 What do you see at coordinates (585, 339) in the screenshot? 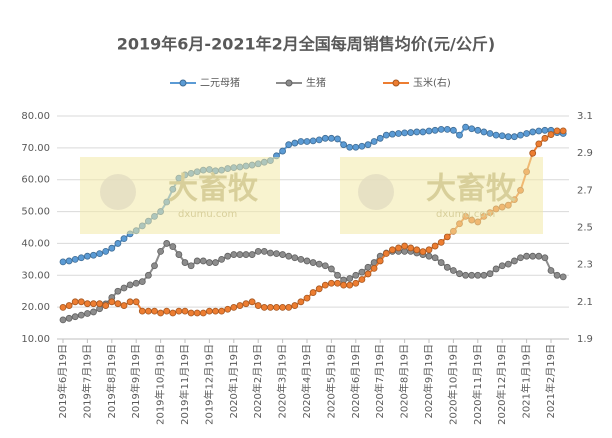
I see `y2-tick-label: 1.9` at bounding box center [585, 339].